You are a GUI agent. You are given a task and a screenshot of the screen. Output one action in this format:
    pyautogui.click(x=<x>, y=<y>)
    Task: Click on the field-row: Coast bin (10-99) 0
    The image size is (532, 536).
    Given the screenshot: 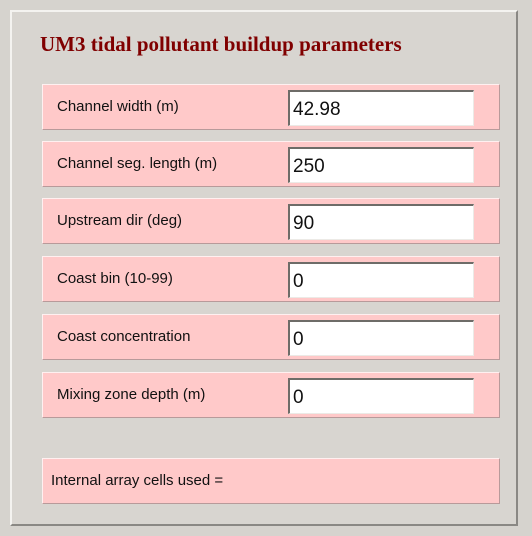 What is the action you would take?
    pyautogui.click(x=271, y=279)
    